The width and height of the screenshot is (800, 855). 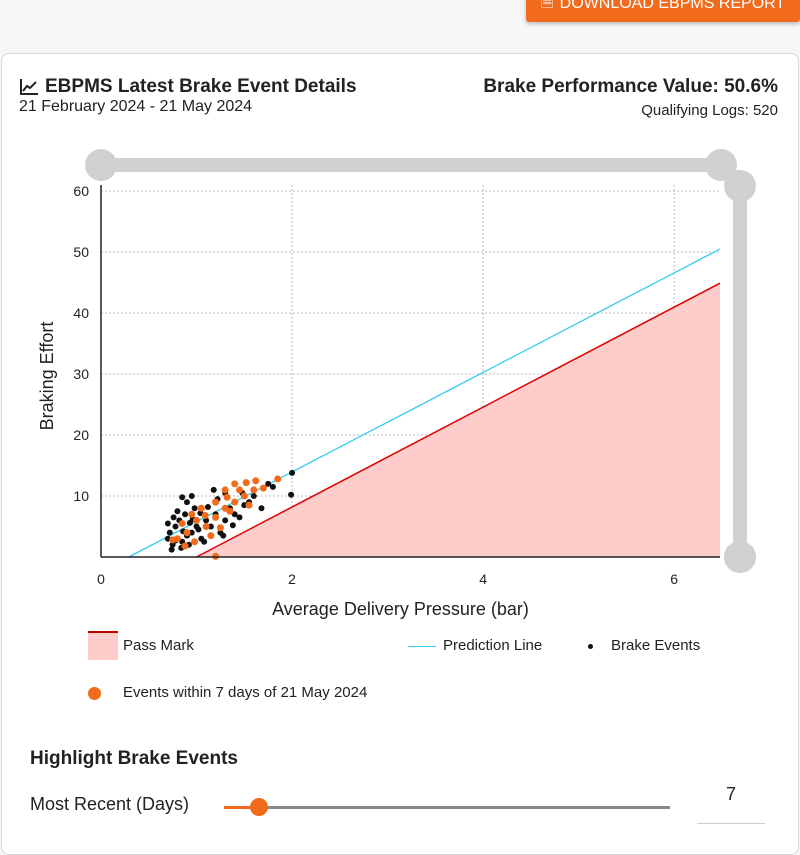 What do you see at coordinates (81, 374) in the screenshot?
I see `y-tick-label: 30` at bounding box center [81, 374].